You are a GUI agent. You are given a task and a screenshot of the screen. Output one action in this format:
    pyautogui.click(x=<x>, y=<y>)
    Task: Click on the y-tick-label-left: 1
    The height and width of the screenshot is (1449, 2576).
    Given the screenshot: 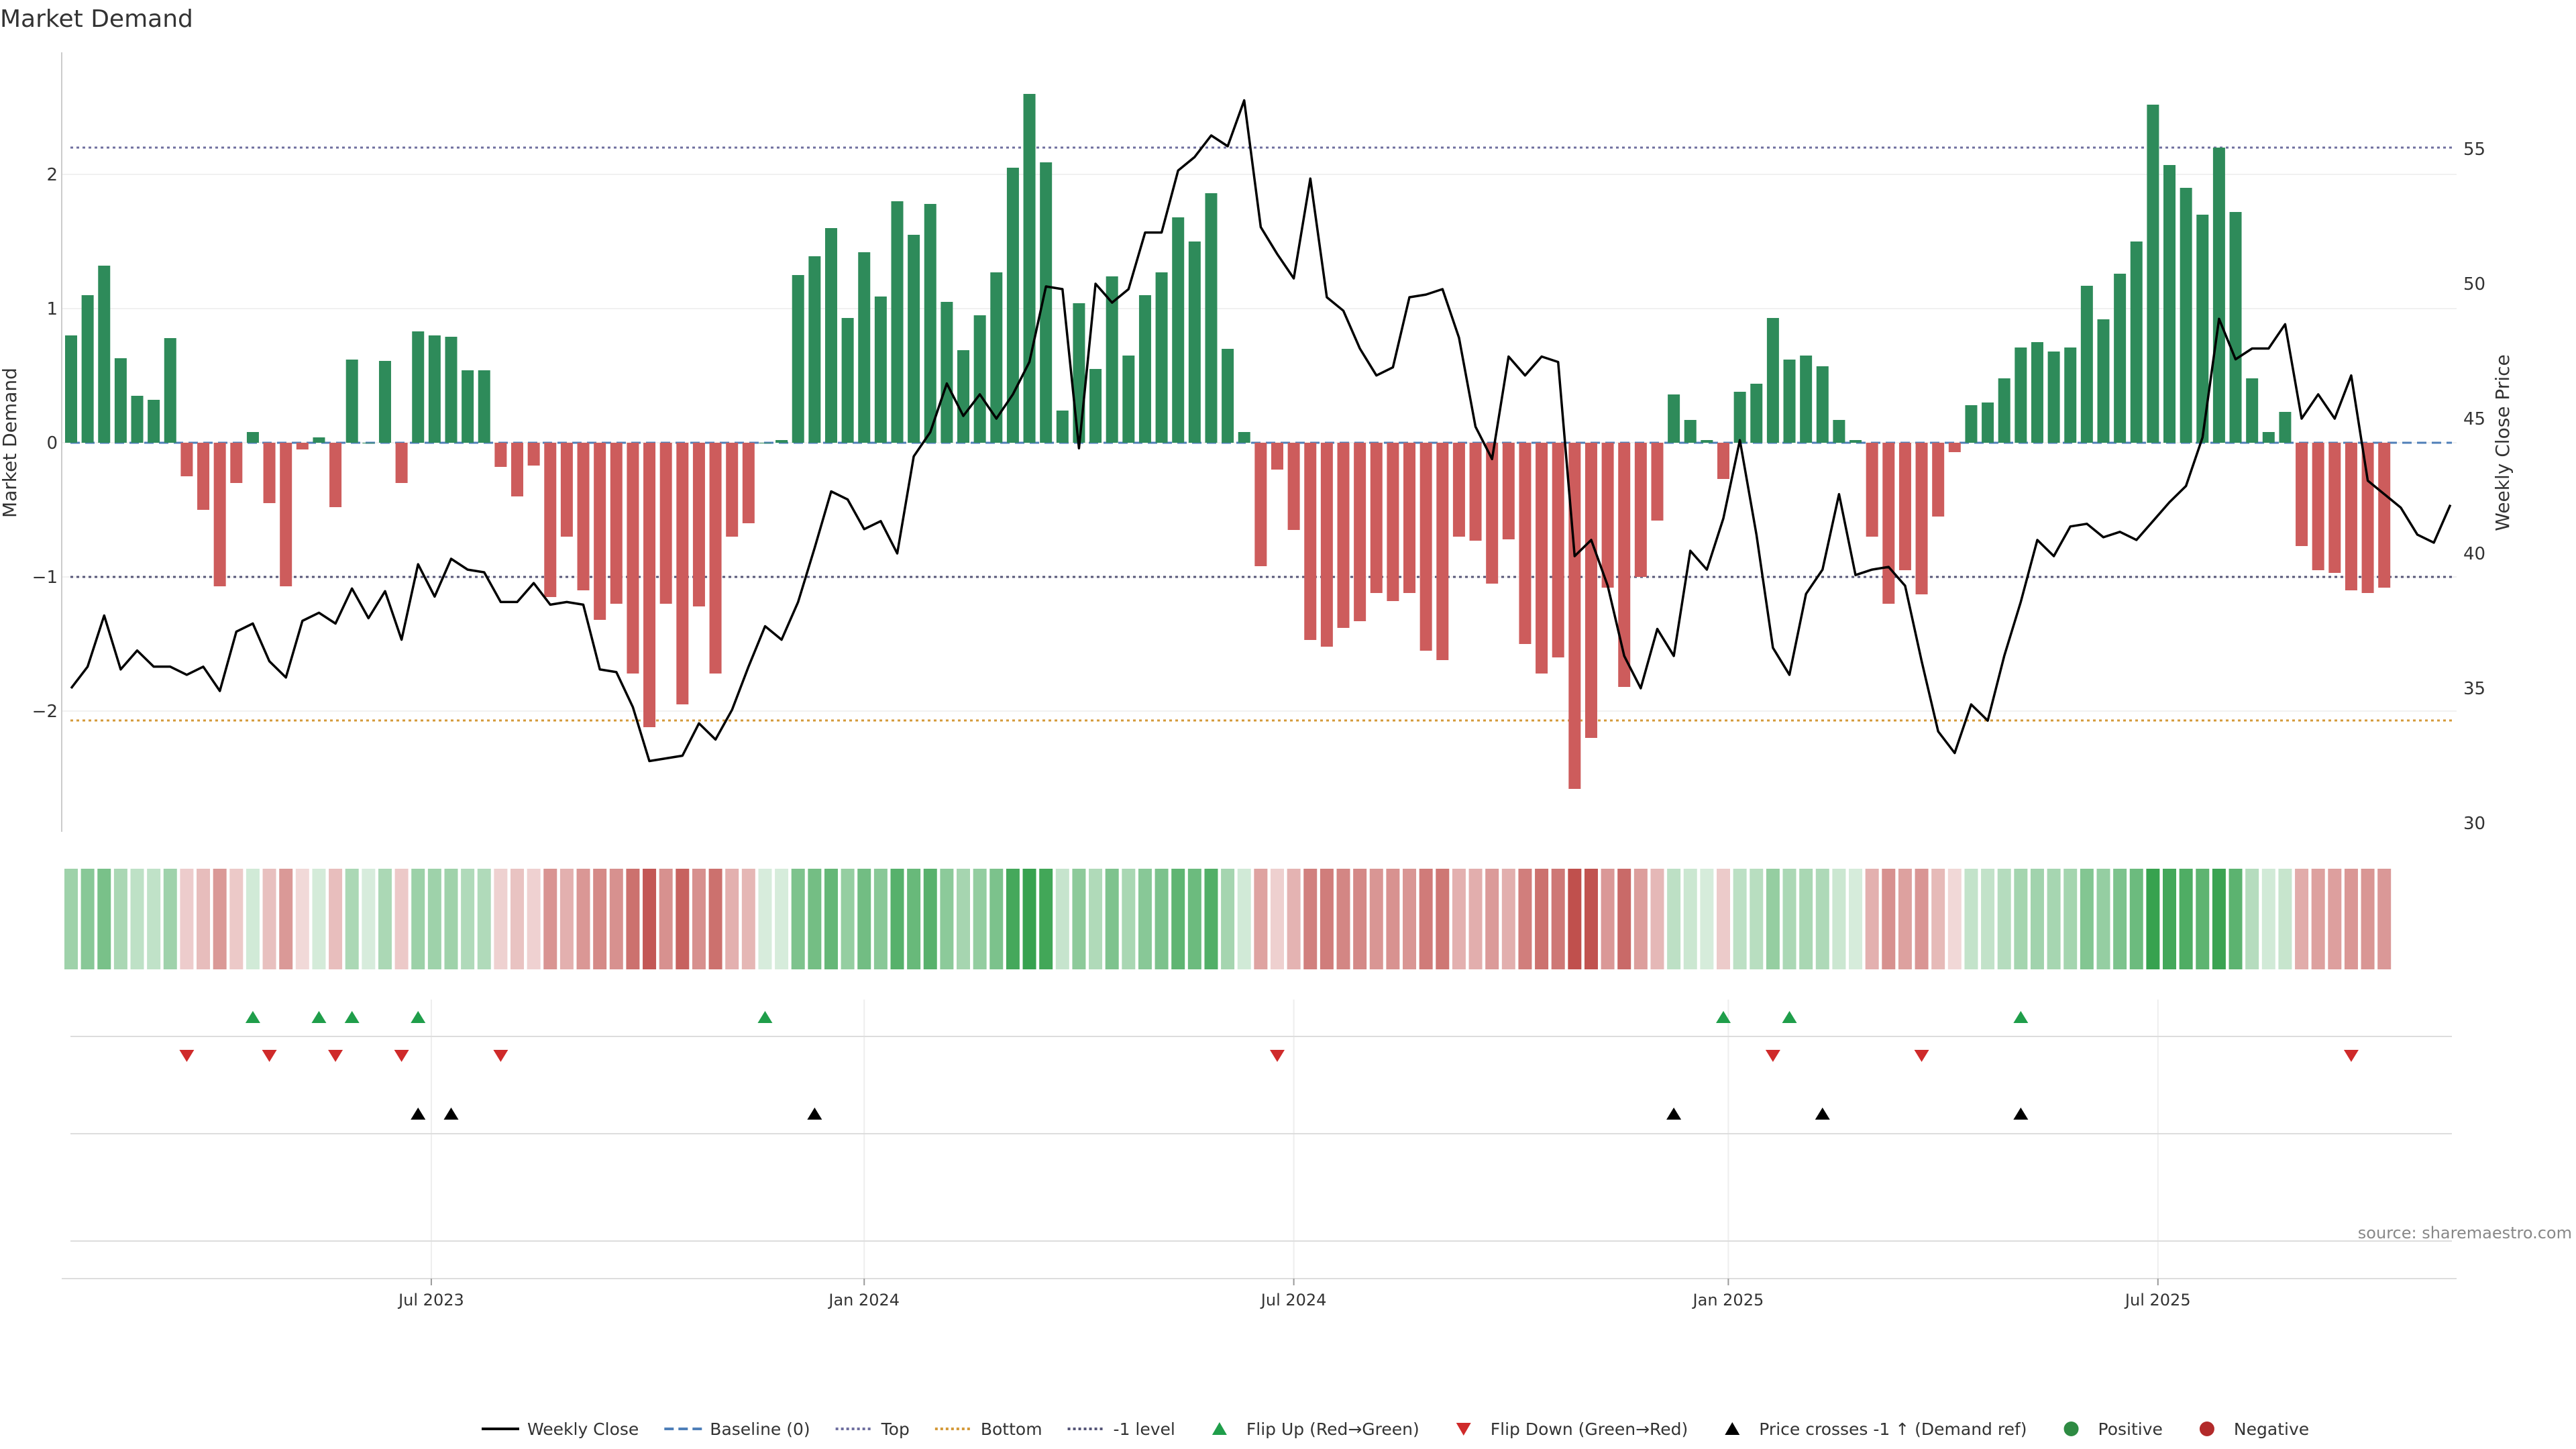 What is the action you would take?
    pyautogui.click(x=52, y=309)
    